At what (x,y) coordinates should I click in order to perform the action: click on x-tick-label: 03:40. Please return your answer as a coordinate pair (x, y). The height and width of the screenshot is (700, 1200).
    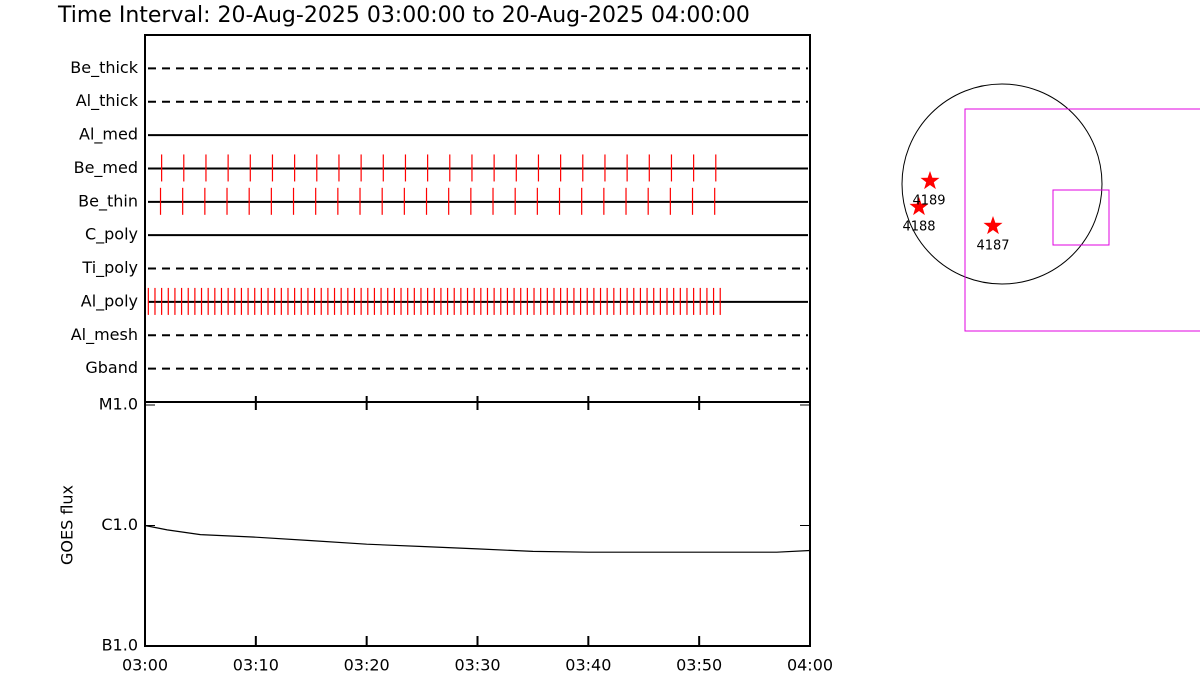
    Looking at the image, I should click on (588, 665).